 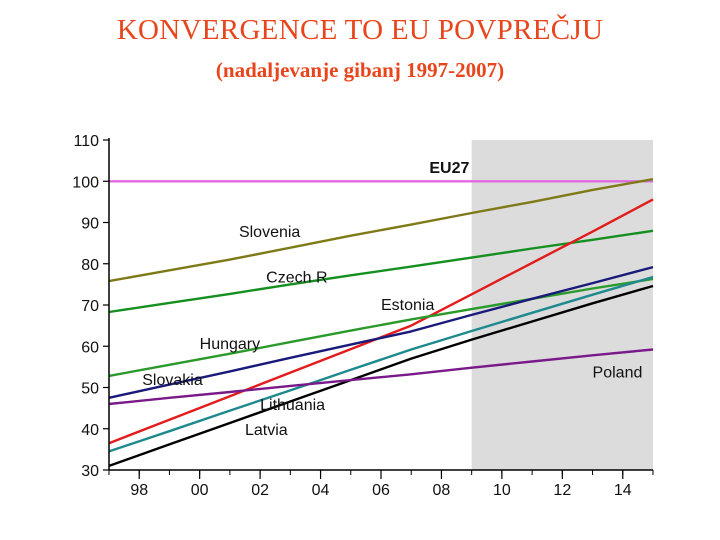 What do you see at coordinates (618, 373) in the screenshot?
I see `series-label-poland: Poland` at bounding box center [618, 373].